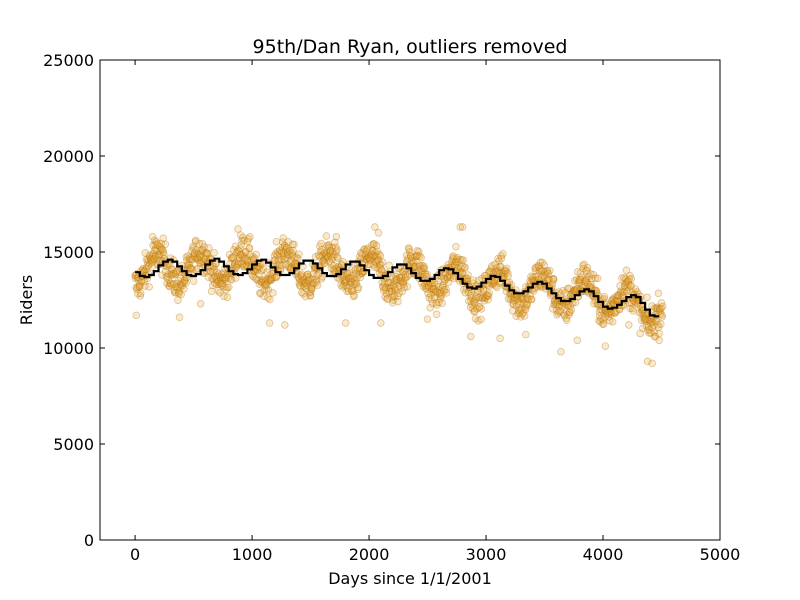 This screenshot has height=600, width=800. What do you see at coordinates (73, 444) in the screenshot?
I see `y-tick-label: 5000` at bounding box center [73, 444].